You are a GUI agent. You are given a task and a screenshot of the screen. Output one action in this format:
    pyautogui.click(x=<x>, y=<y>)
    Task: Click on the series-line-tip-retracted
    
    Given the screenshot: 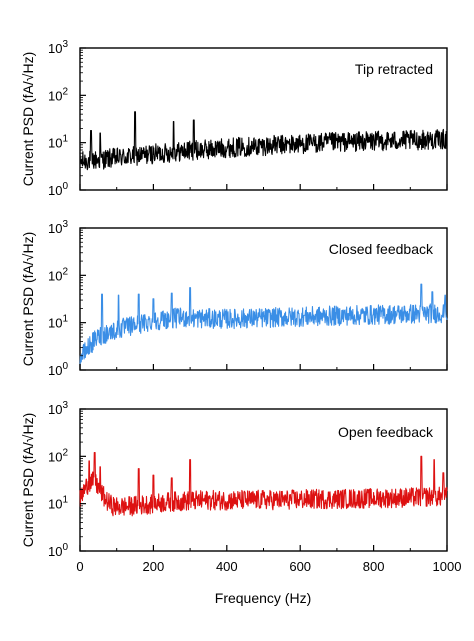 What is the action you would take?
    pyautogui.click(x=263, y=141)
    